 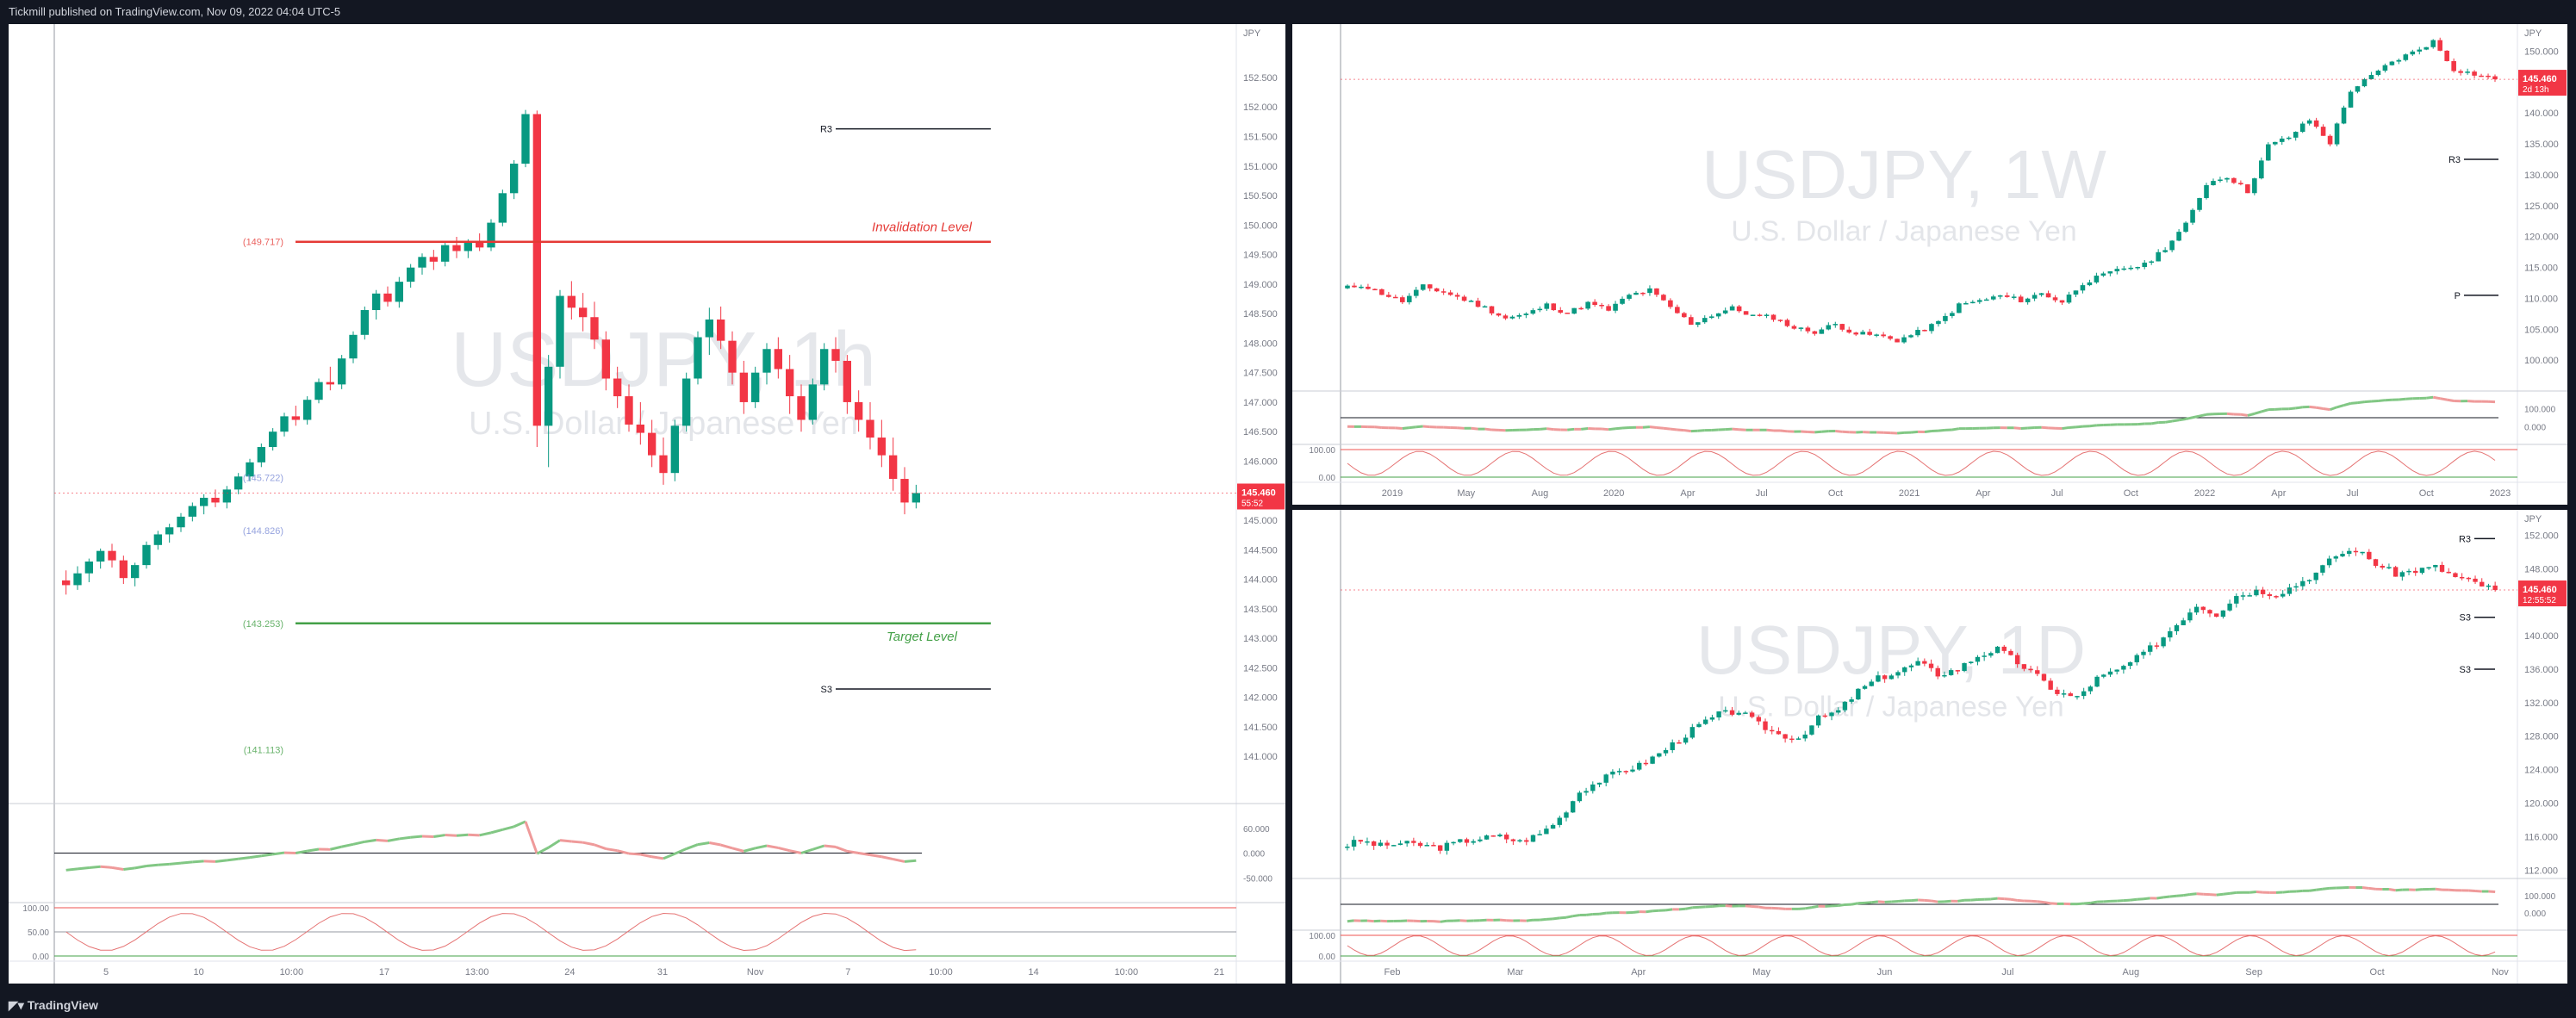 I want to click on w1-last-price-label: 145.460, so click(x=2540, y=79).